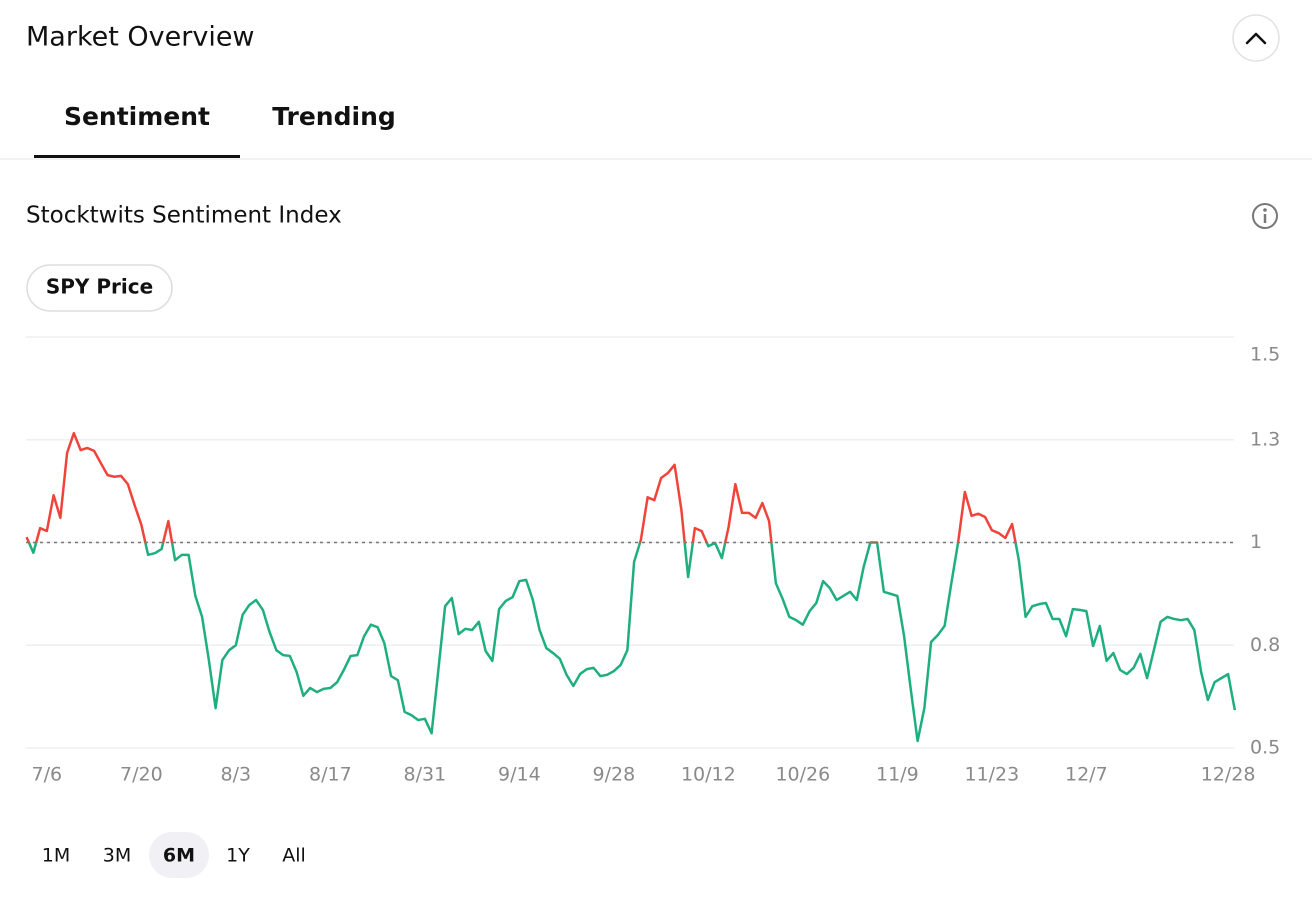 The height and width of the screenshot is (904, 1312). I want to click on x-tick-label: 10/12, so click(708, 775).